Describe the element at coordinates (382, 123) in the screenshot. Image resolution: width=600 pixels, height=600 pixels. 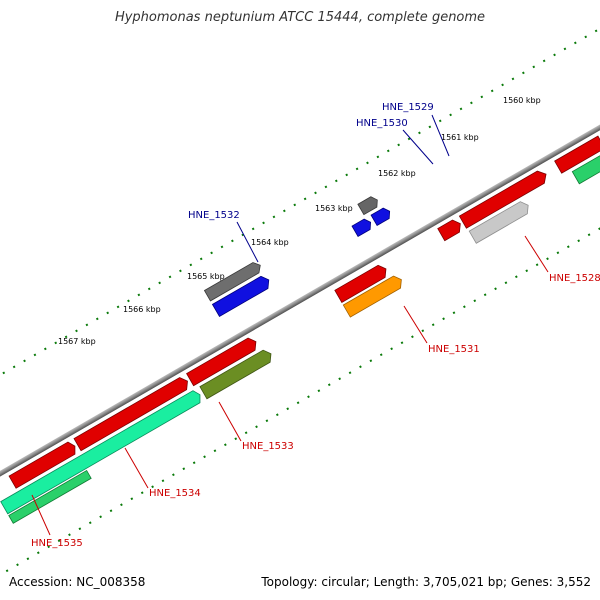
I see `label-hne-1530: HNE_1530` at that location.